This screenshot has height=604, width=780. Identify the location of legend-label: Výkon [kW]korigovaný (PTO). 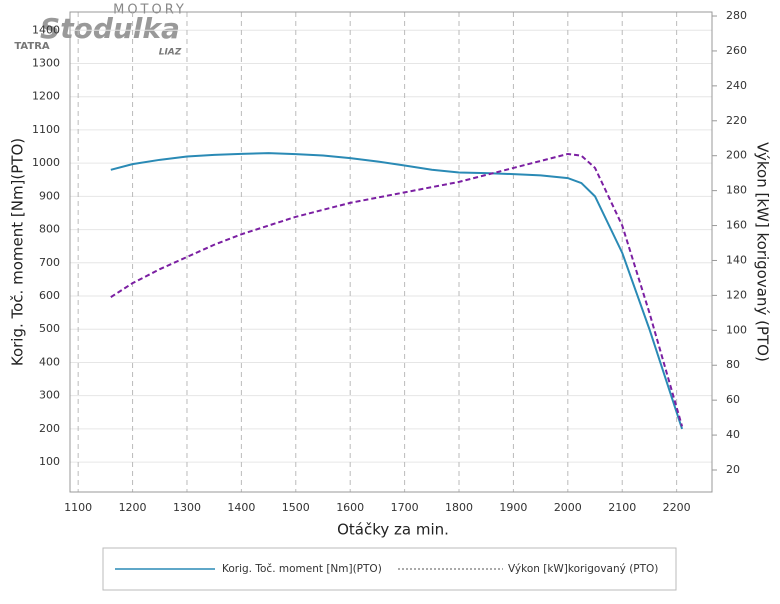
(583, 569).